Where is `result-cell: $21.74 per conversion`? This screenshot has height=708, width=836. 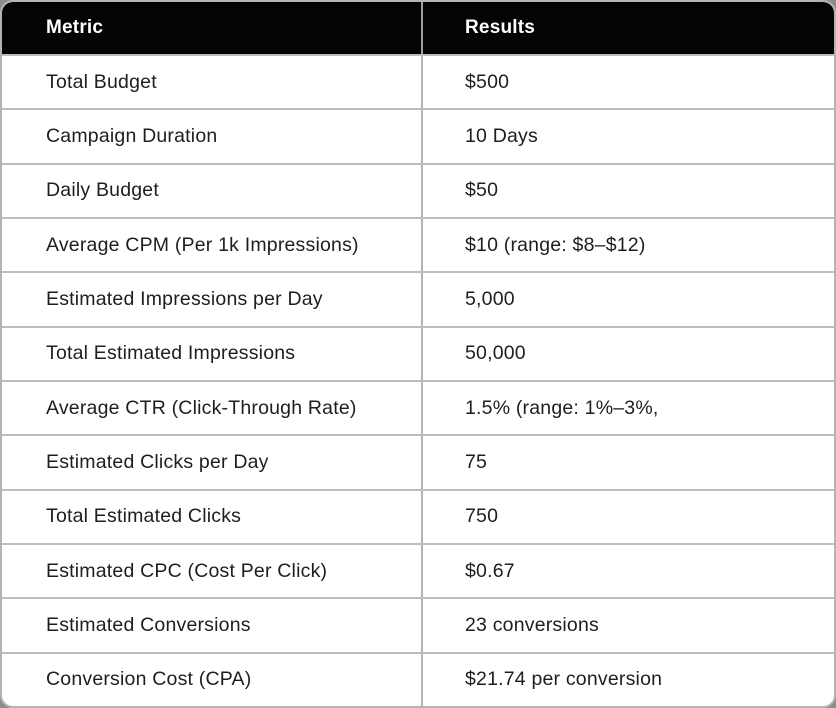
result-cell: $21.74 per conversion is located at coordinates (627, 679).